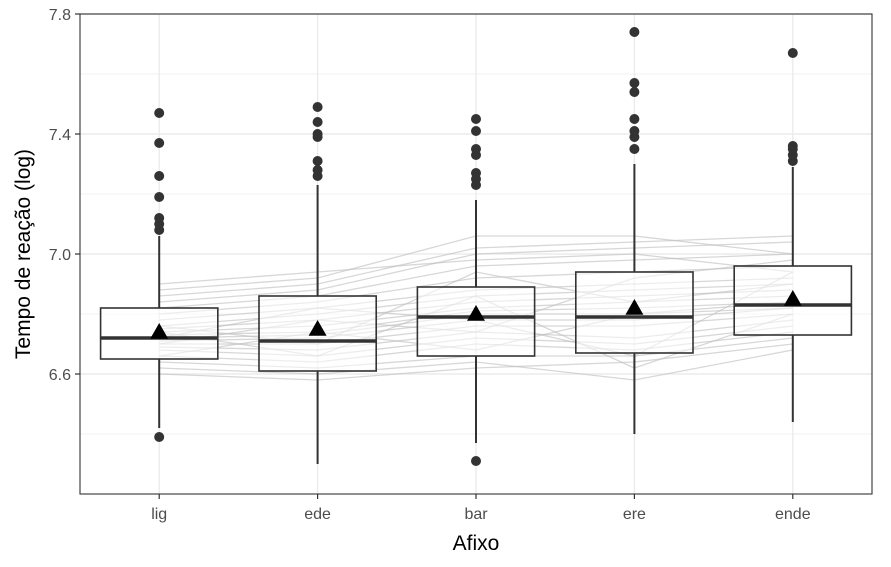 The image size is (891, 567). What do you see at coordinates (159, 275) in the screenshot?
I see `box-lig` at bounding box center [159, 275].